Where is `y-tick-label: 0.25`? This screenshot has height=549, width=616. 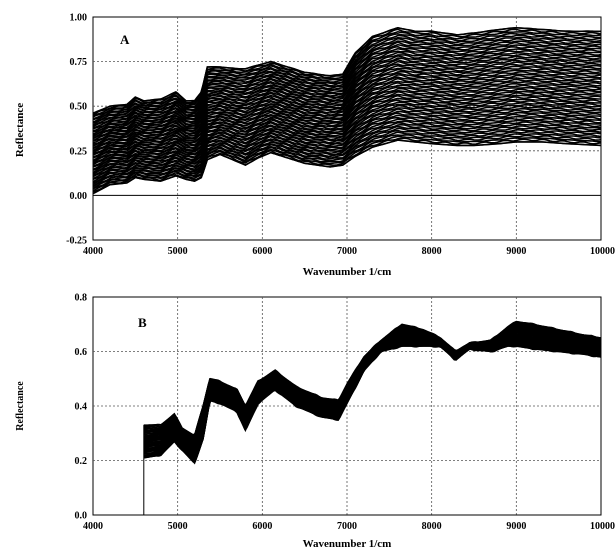 y-tick-label: 0.25 is located at coordinates (79, 151).